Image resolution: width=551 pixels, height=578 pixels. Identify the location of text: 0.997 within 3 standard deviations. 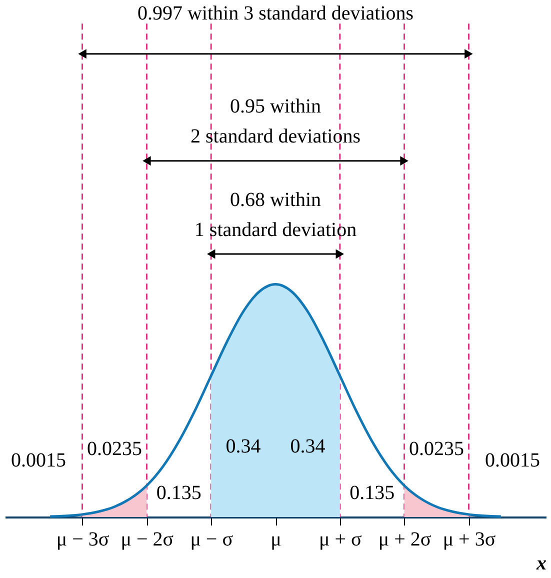
(275, 13).